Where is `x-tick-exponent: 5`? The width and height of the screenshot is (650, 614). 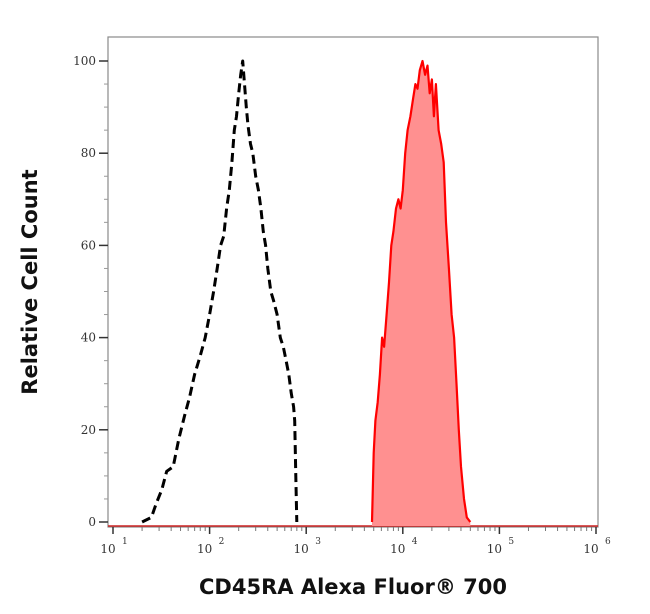
x-tick-exponent: 5 is located at coordinates (511, 542).